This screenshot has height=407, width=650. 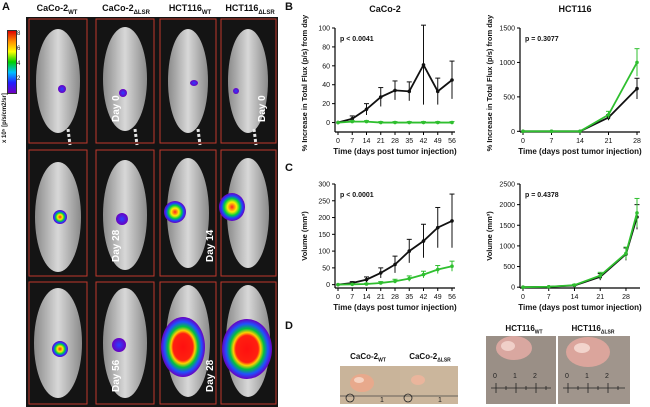 I want to click on day-label-caco: Day 28, so click(x=116, y=245).